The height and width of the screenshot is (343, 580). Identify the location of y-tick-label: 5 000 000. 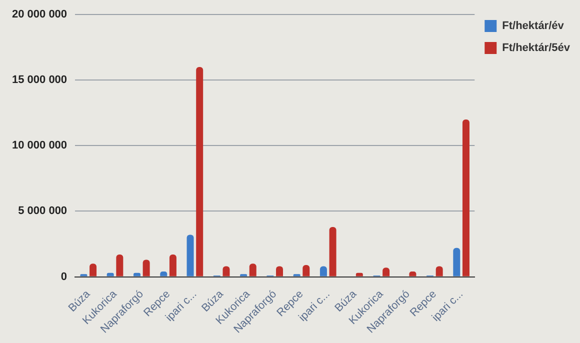
(43, 211).